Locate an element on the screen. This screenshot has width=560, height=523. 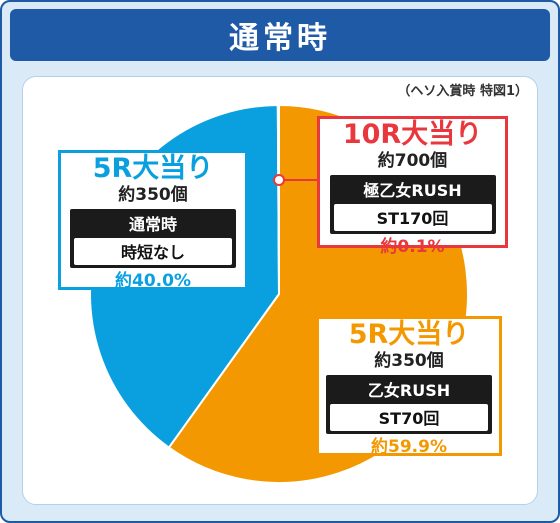
slice-percent: 約59.9% is located at coordinates (409, 447).